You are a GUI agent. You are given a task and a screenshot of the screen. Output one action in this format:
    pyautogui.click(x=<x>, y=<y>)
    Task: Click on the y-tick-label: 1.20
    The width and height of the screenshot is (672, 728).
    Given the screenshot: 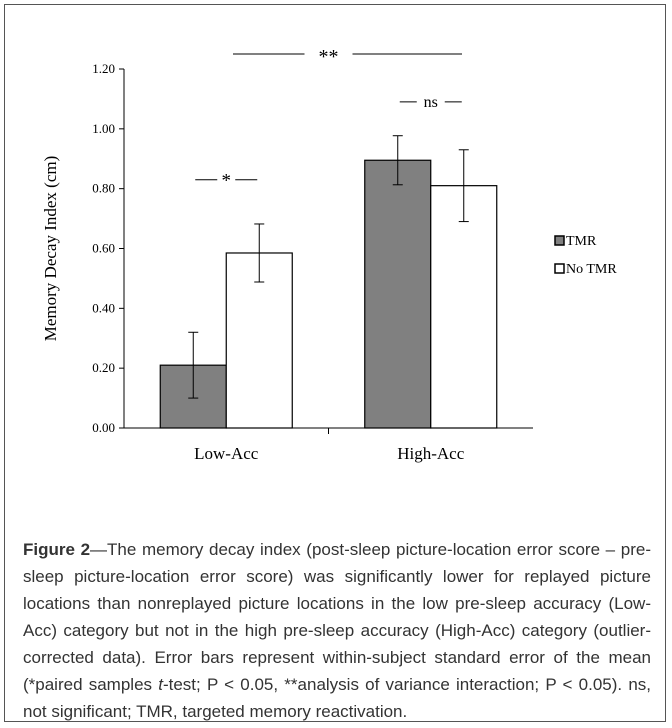 What is the action you would take?
    pyautogui.click(x=103, y=68)
    